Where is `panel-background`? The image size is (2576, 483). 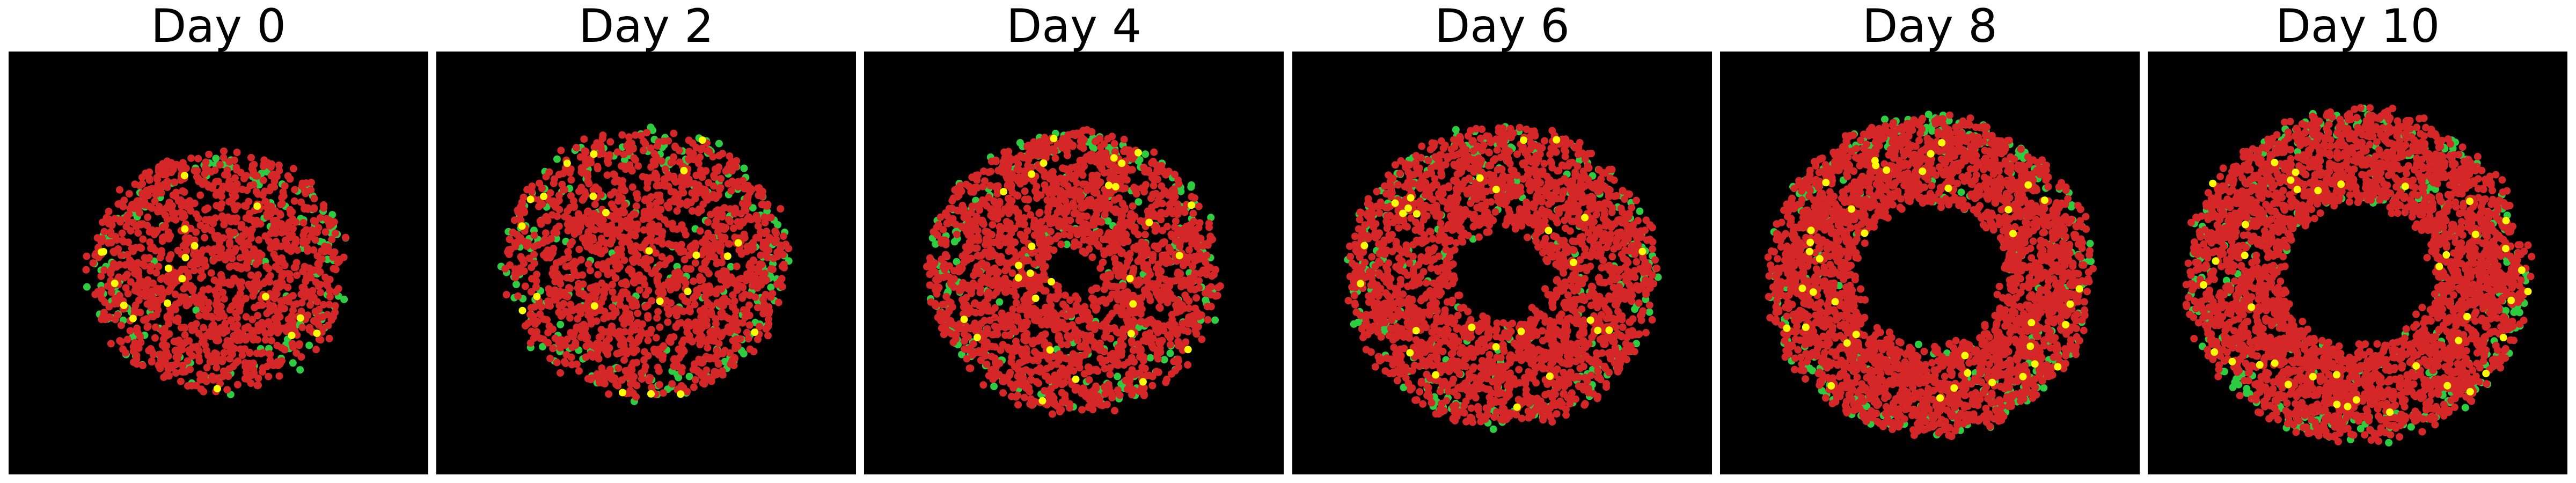
panel-background is located at coordinates (218, 263).